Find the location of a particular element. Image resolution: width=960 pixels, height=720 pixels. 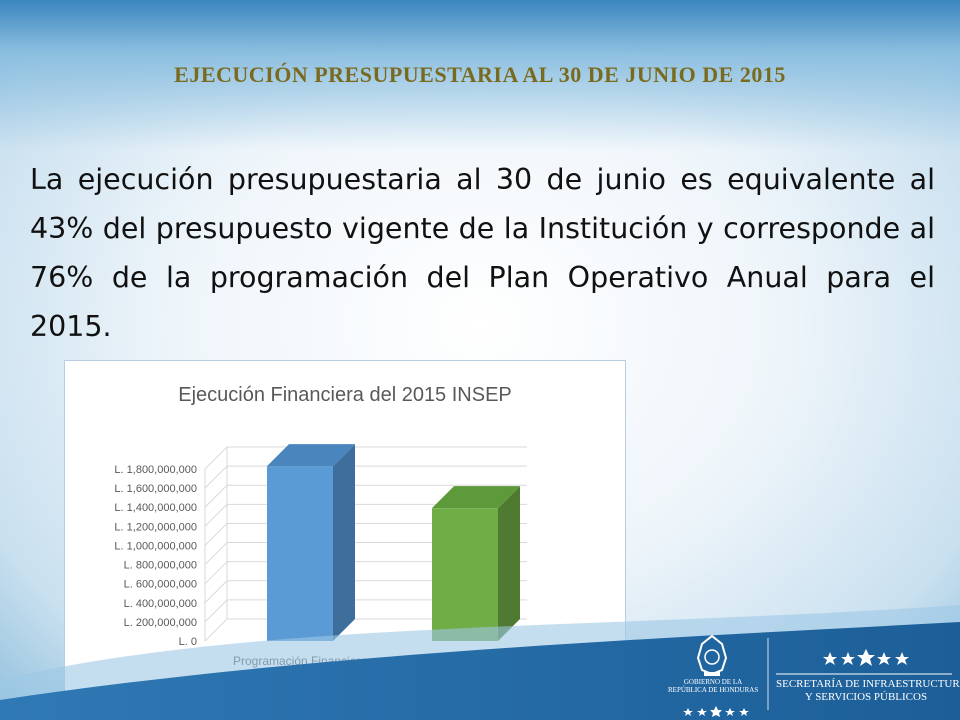

y-tick-label: L. 0 is located at coordinates (188, 642).